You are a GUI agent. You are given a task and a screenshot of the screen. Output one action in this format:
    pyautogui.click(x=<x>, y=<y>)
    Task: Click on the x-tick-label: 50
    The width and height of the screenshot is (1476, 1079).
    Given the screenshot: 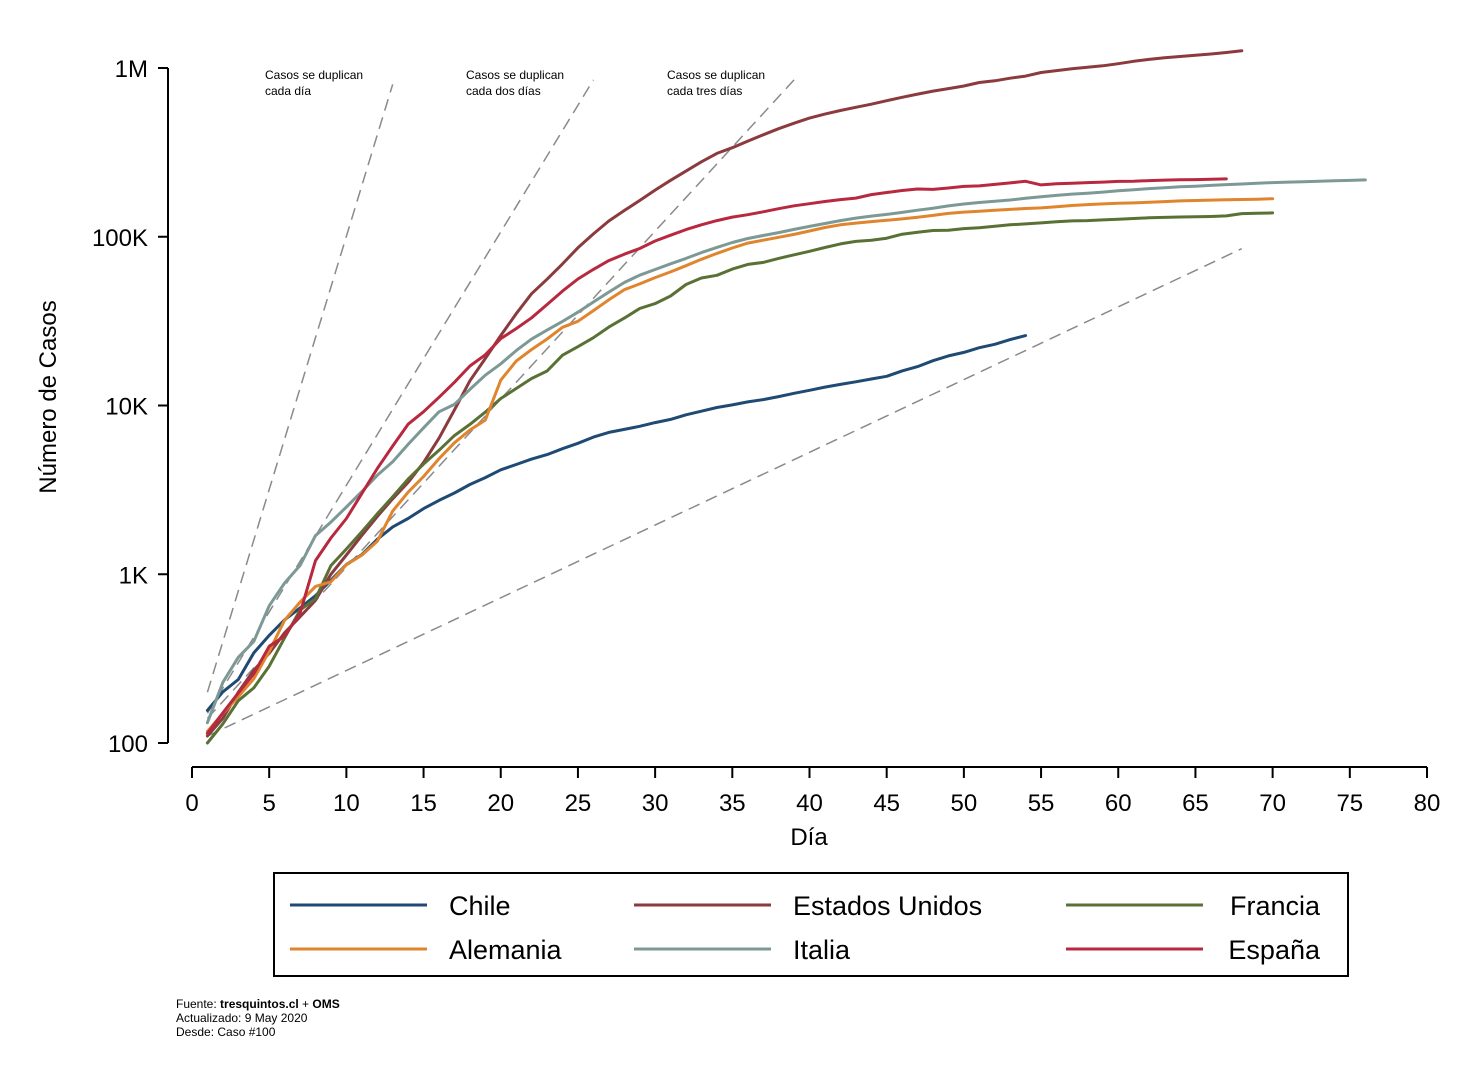 What is the action you would take?
    pyautogui.click(x=964, y=803)
    